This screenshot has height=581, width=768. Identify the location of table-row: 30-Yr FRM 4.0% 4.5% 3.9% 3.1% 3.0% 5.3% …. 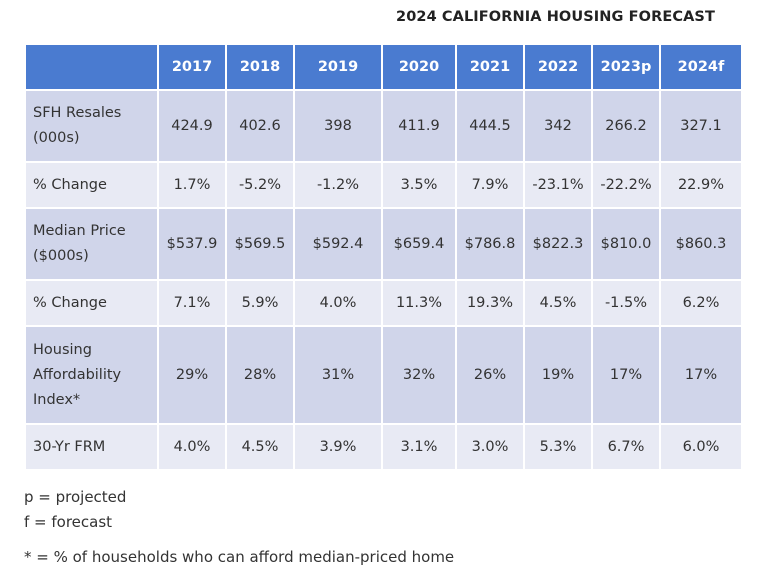
(383, 447).